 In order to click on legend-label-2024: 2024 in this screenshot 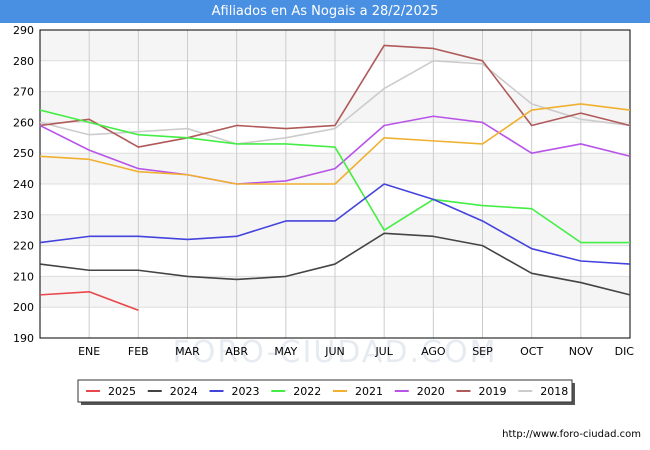, I will do `click(184, 391)`.